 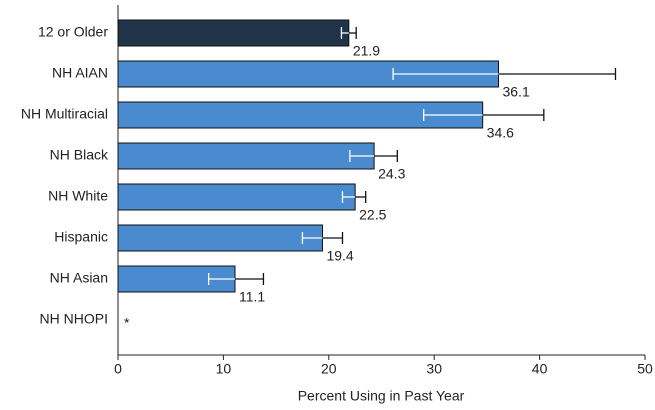 What do you see at coordinates (540, 369) in the screenshot?
I see `x-tick-label: 40` at bounding box center [540, 369].